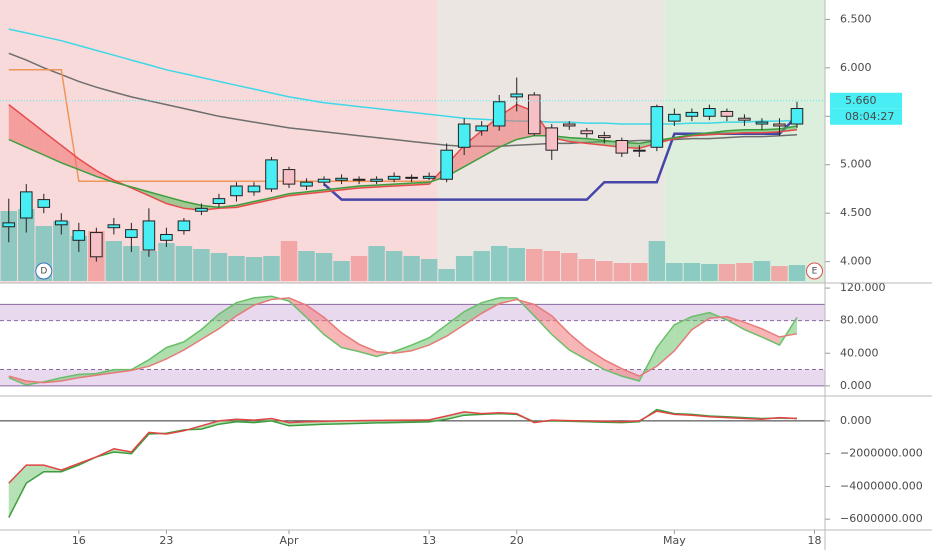 This screenshot has height=550, width=932. Describe the element at coordinates (289, 540) in the screenshot. I see `x-tick-label: Apr` at that location.